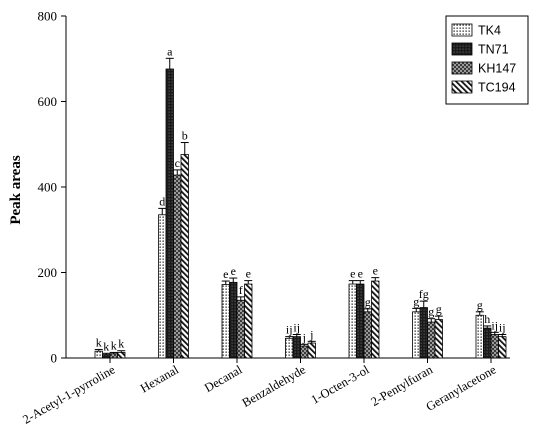 The width and height of the screenshot is (550, 436). Describe the element at coordinates (493, 50) in the screenshot. I see `legend-label-tn71: TN71` at that location.